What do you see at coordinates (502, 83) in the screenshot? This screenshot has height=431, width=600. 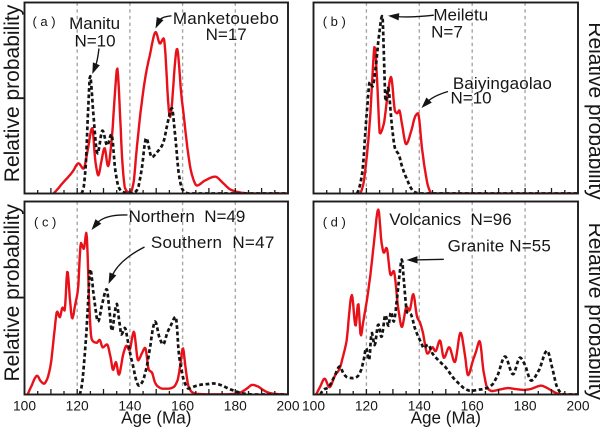 I see `svg-text: Baiyingaolao` at bounding box center [502, 83].